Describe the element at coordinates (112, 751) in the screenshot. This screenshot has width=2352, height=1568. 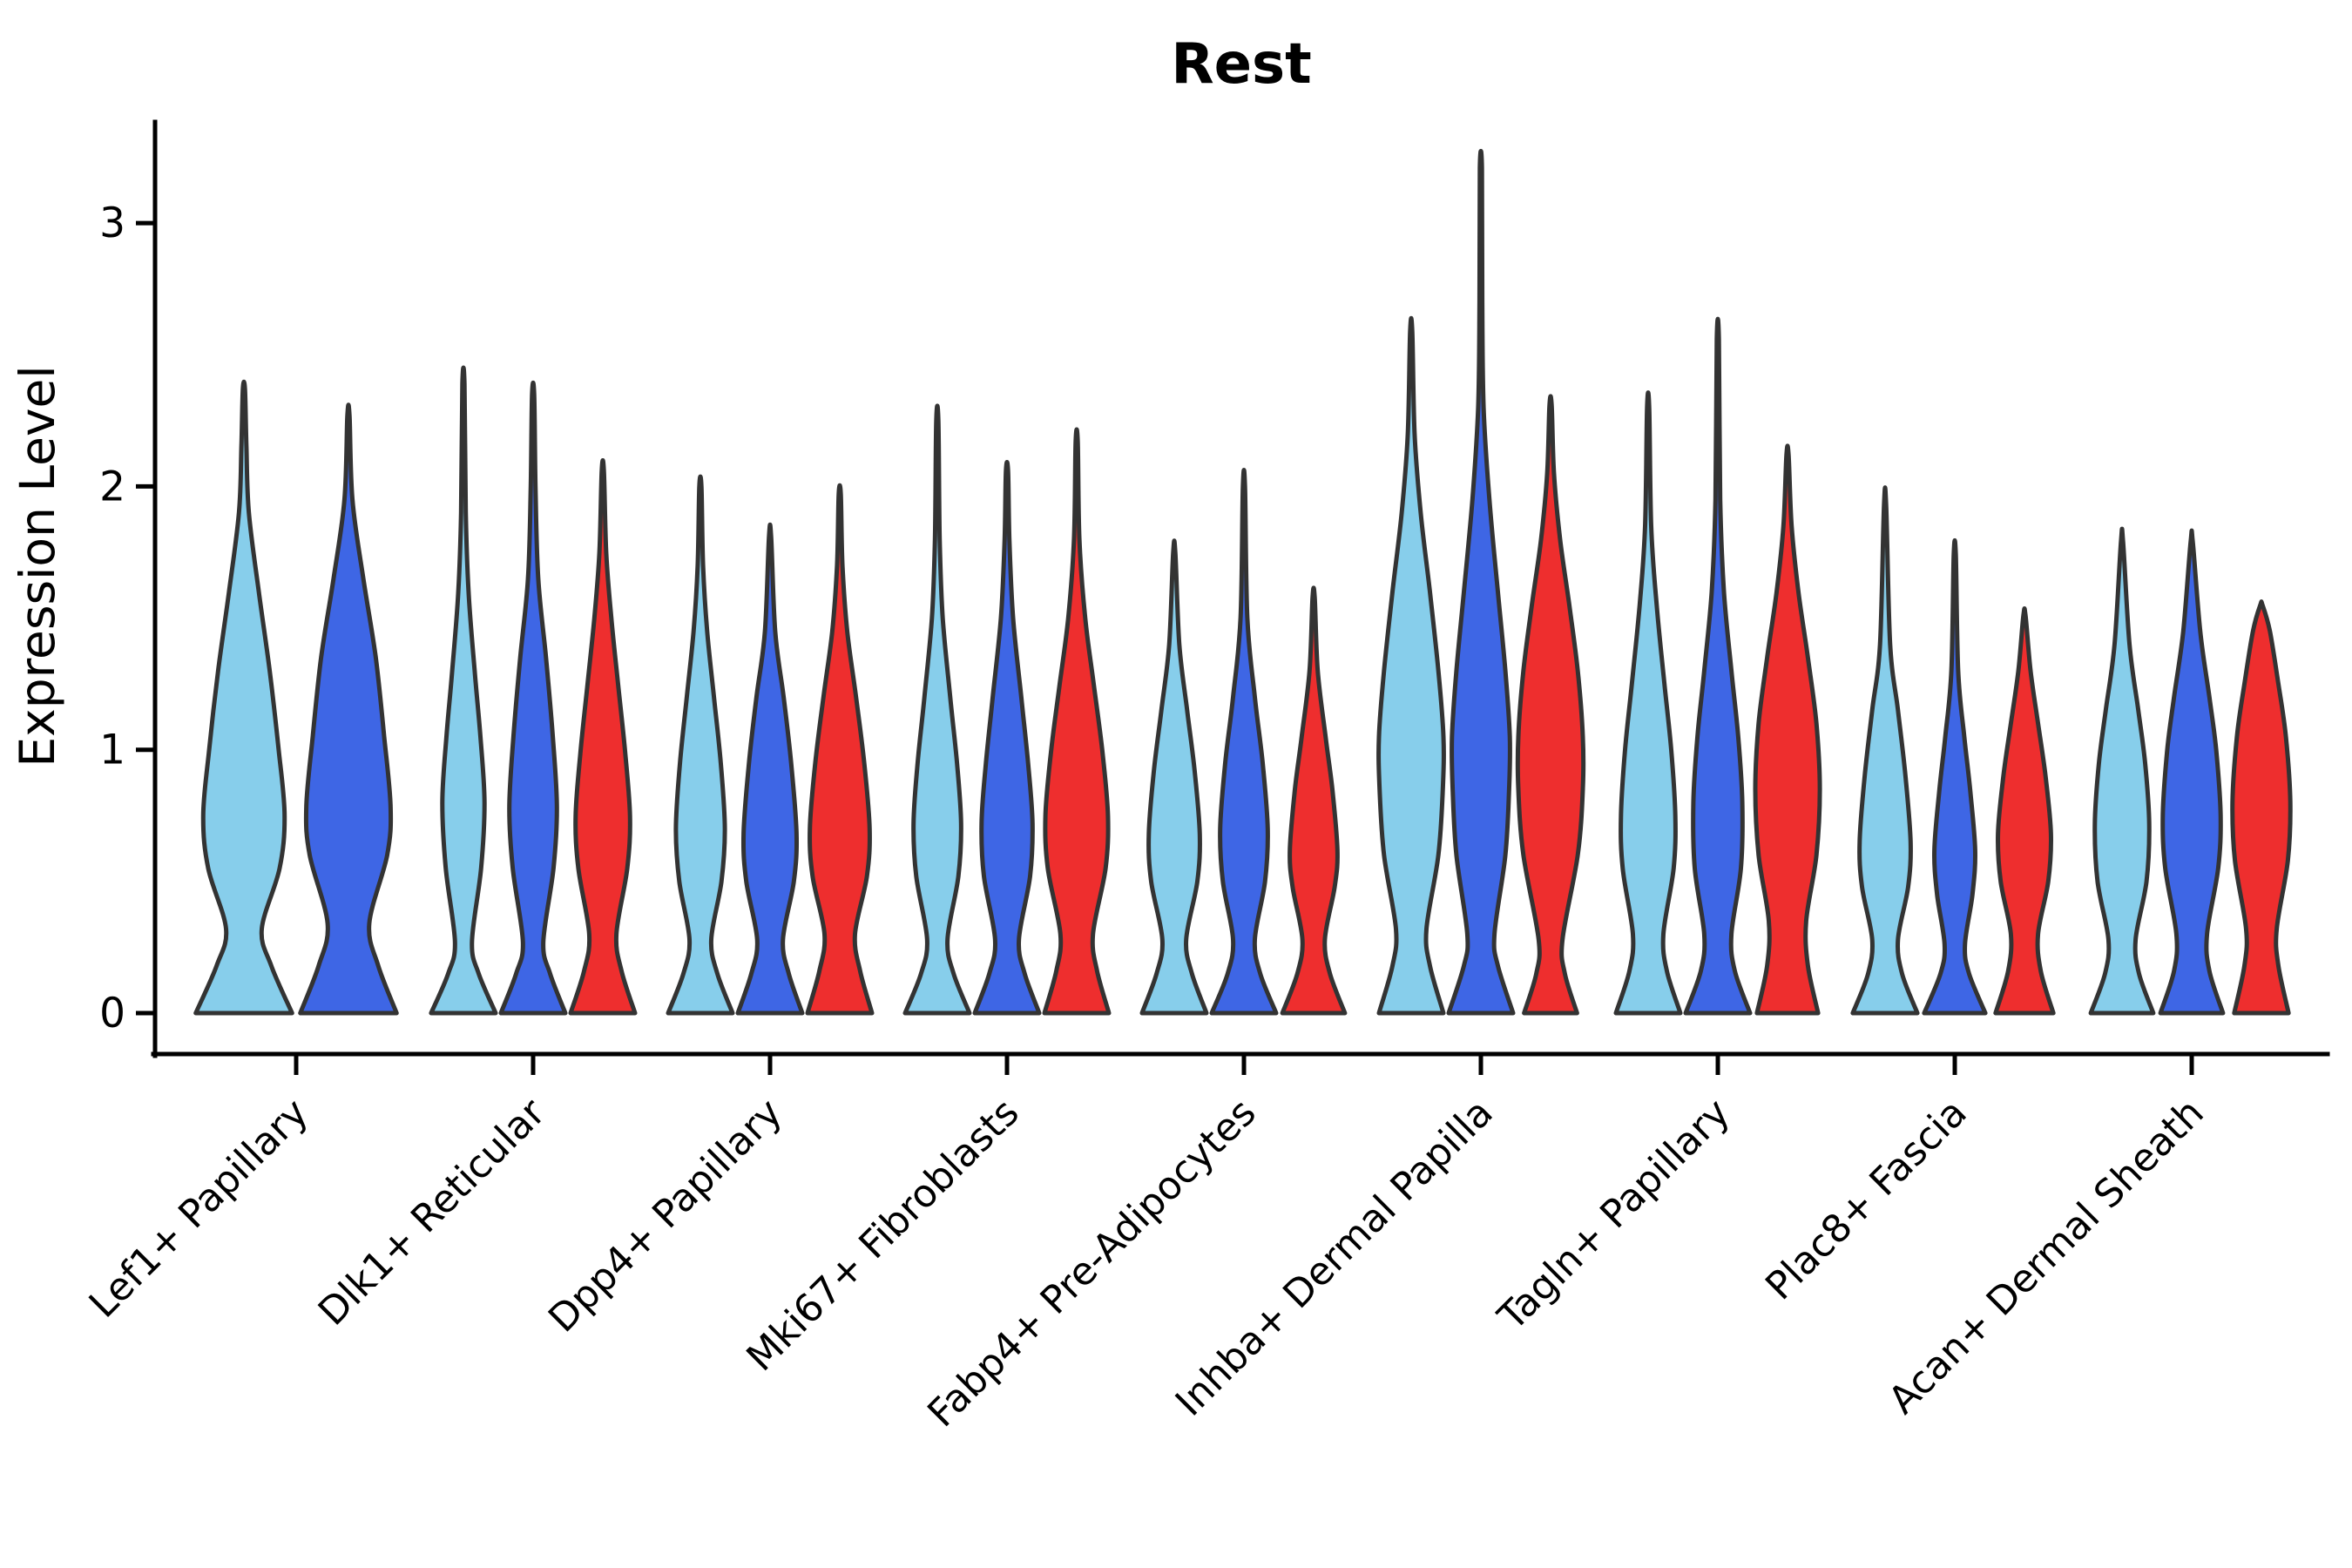
I see `y-tick-label: 1` at that location.